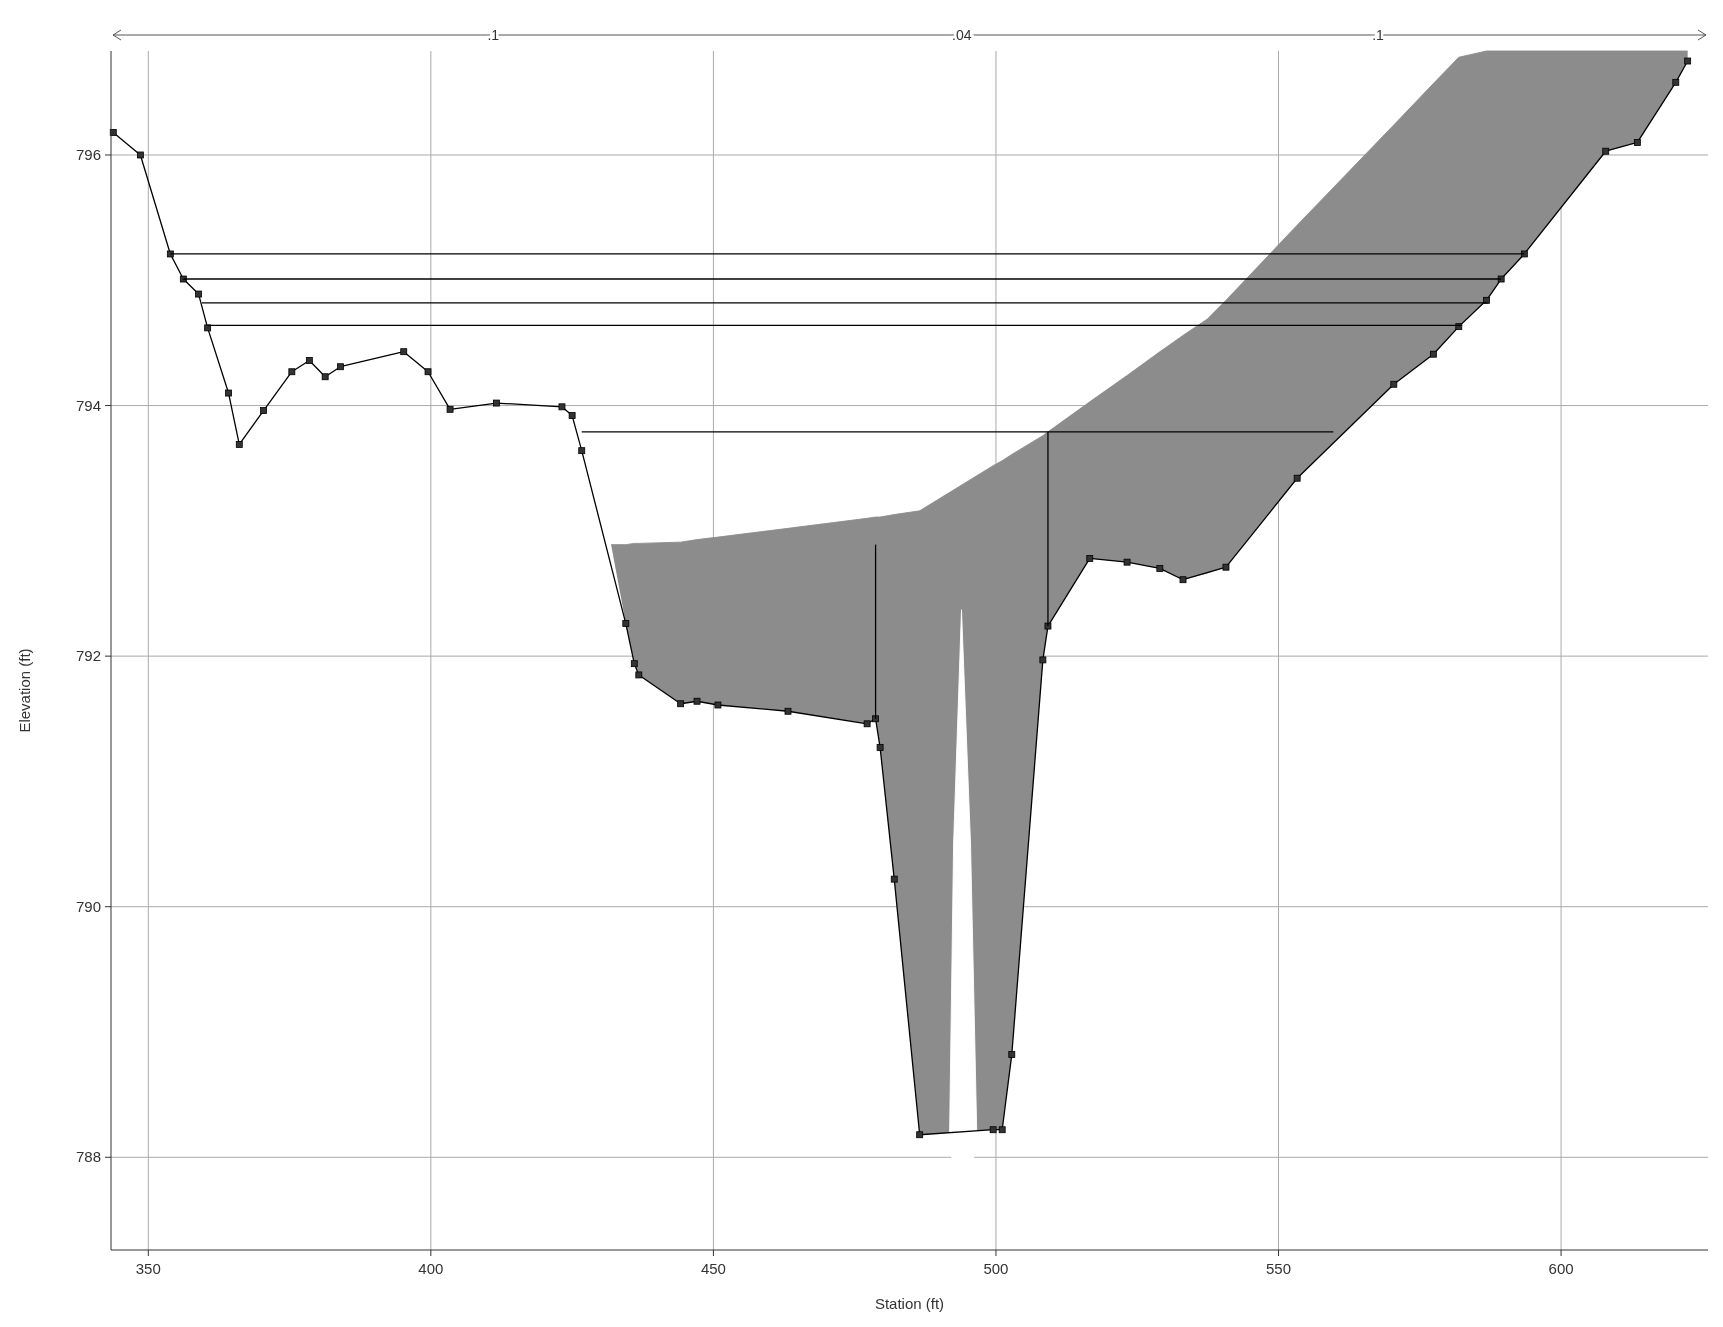 This screenshot has width=1723, height=1327. Describe the element at coordinates (88, 1157) in the screenshot. I see `y-tick-label: 788` at that location.